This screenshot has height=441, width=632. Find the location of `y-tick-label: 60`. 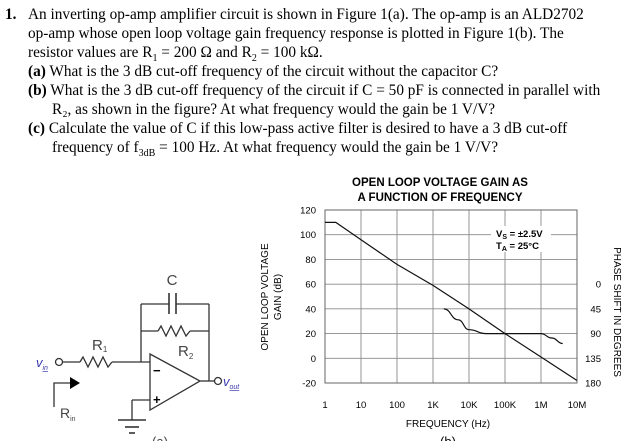

y-tick-label: 60 is located at coordinates (310, 285).